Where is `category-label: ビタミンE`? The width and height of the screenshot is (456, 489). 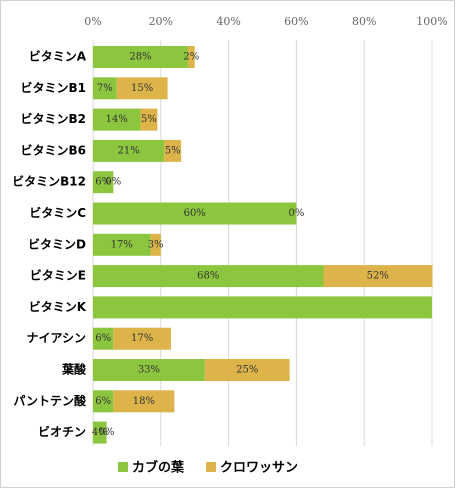
category-label: ビタミンE is located at coordinates (58, 275).